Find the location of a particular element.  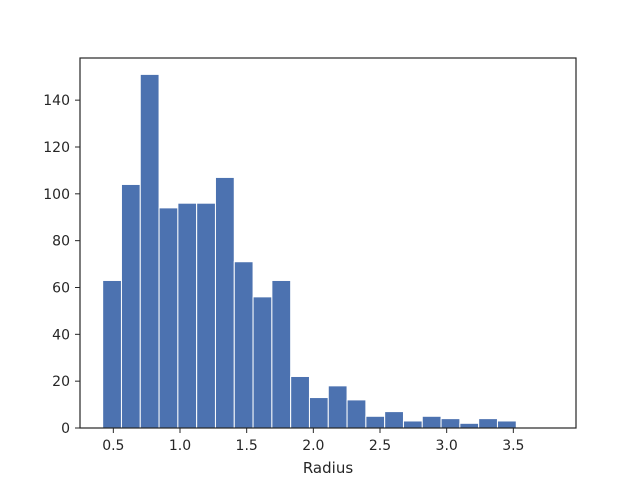

y-tick-label: 100 is located at coordinates (56, 195).